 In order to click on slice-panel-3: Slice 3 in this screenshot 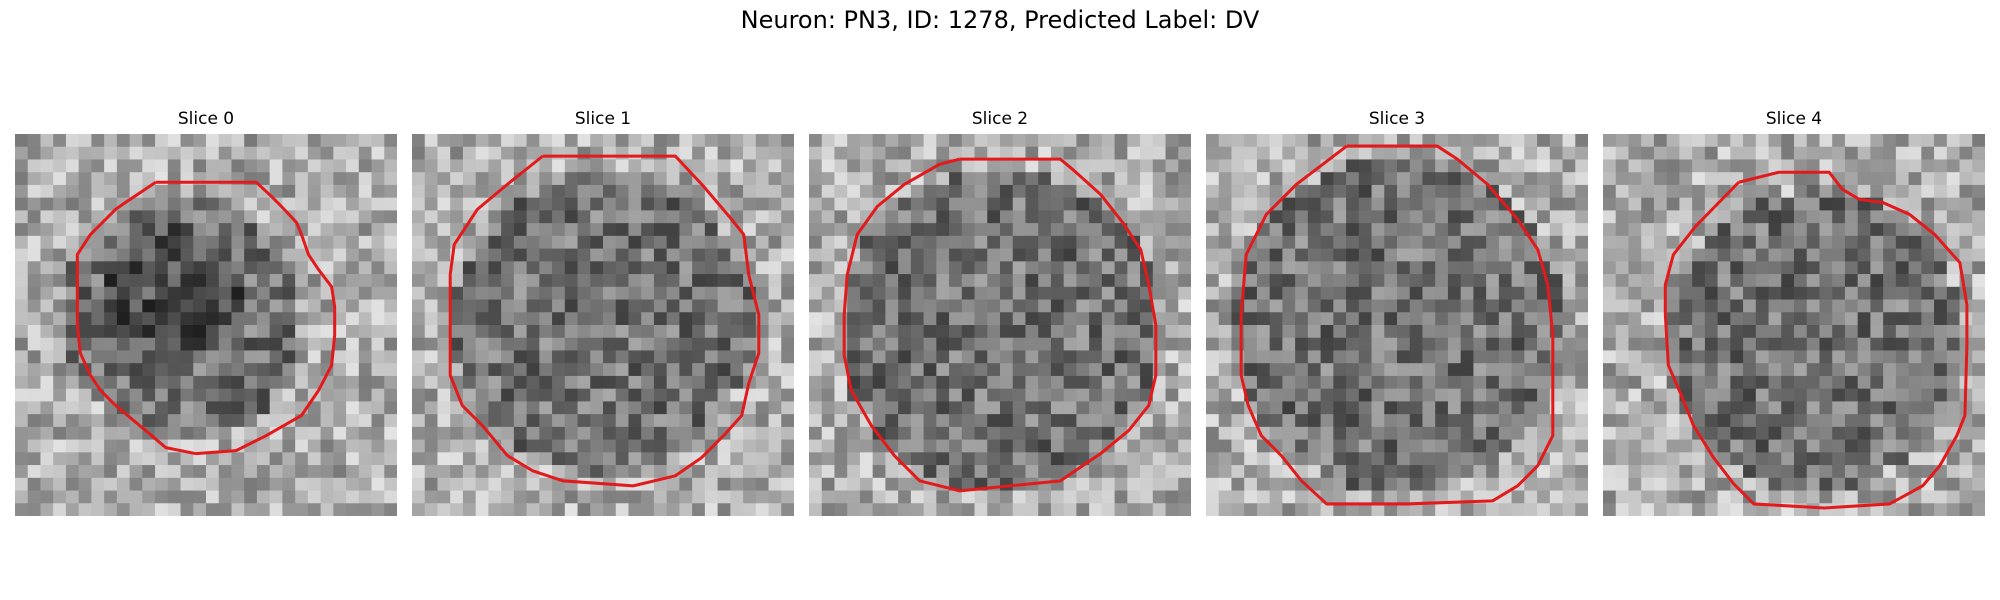, I will do `click(1397, 312)`.